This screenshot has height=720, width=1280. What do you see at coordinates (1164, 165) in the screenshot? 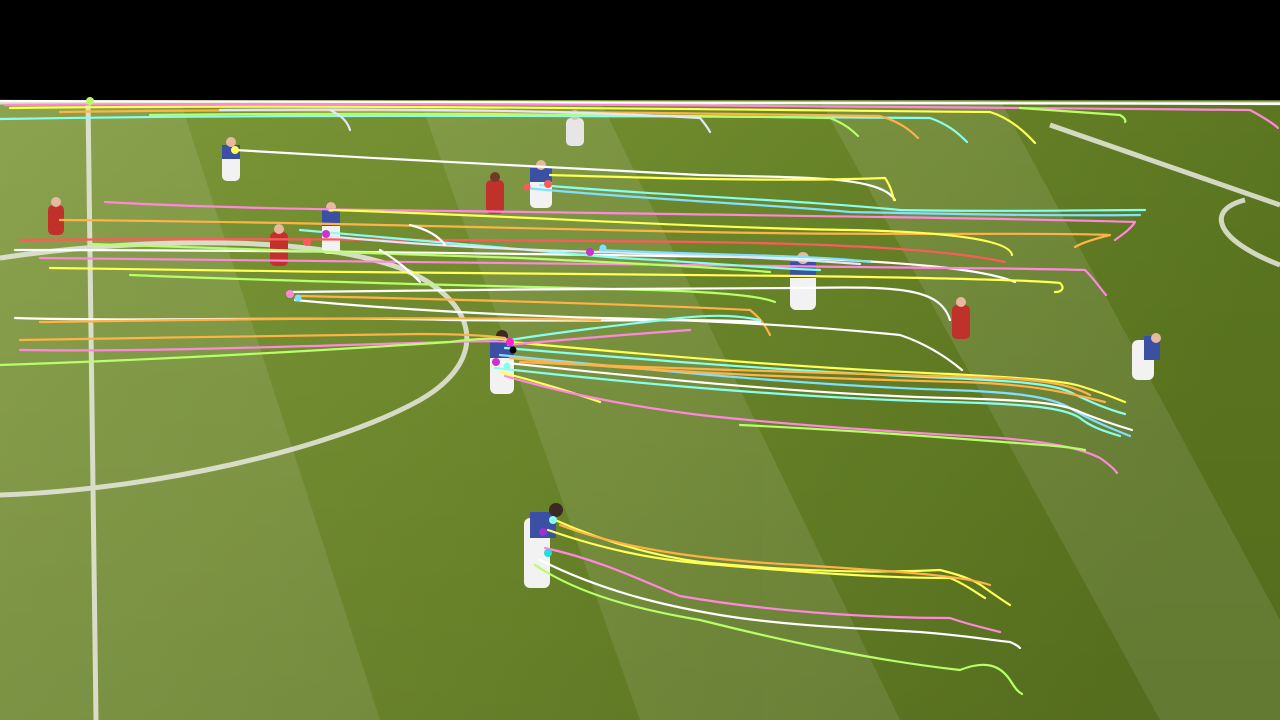
I see `penalty-box-line` at bounding box center [1164, 165].